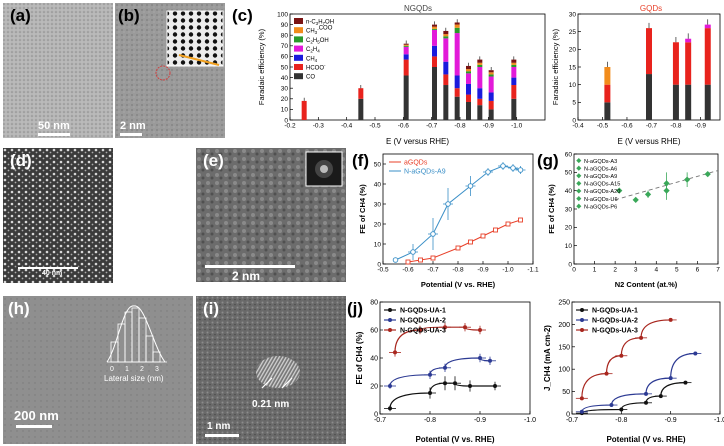  I want to click on chart-j-right-ytick-label: 200, so click(564, 325).